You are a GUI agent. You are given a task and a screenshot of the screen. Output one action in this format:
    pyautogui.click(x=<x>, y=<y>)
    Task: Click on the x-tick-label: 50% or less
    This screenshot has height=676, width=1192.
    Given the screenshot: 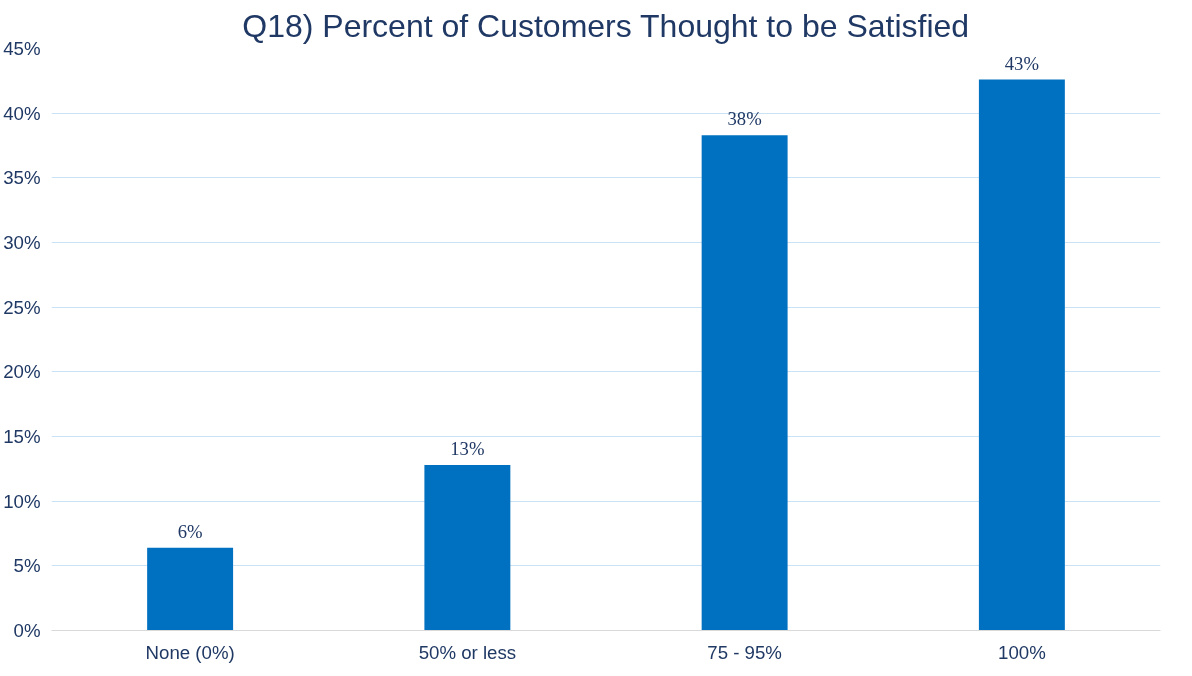 What is the action you would take?
    pyautogui.click(x=467, y=652)
    